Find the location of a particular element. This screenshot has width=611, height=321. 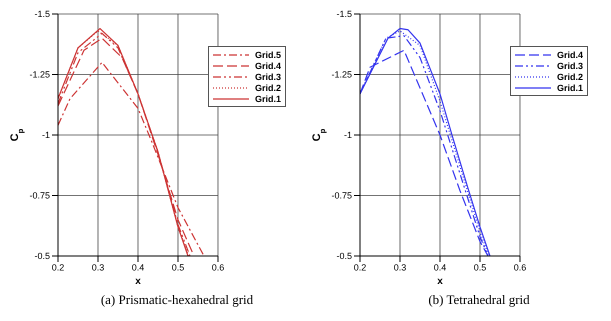

legend-label: Grid.5 is located at coordinates (267, 55).